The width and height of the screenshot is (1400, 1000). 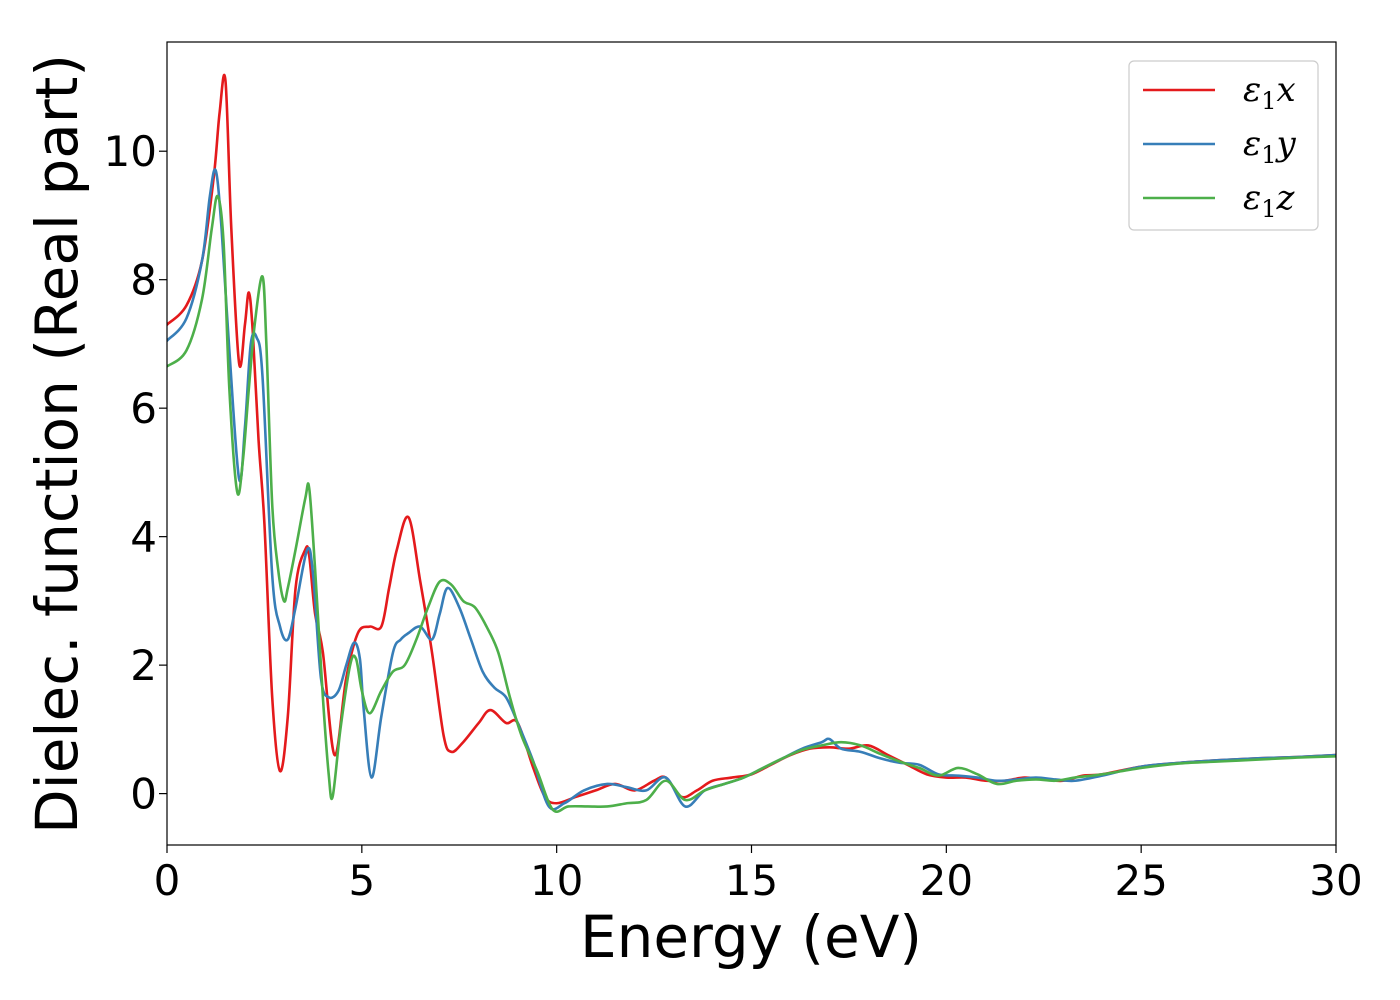 I want to click on x-axis-title: Energy (eV), so click(x=751, y=937).